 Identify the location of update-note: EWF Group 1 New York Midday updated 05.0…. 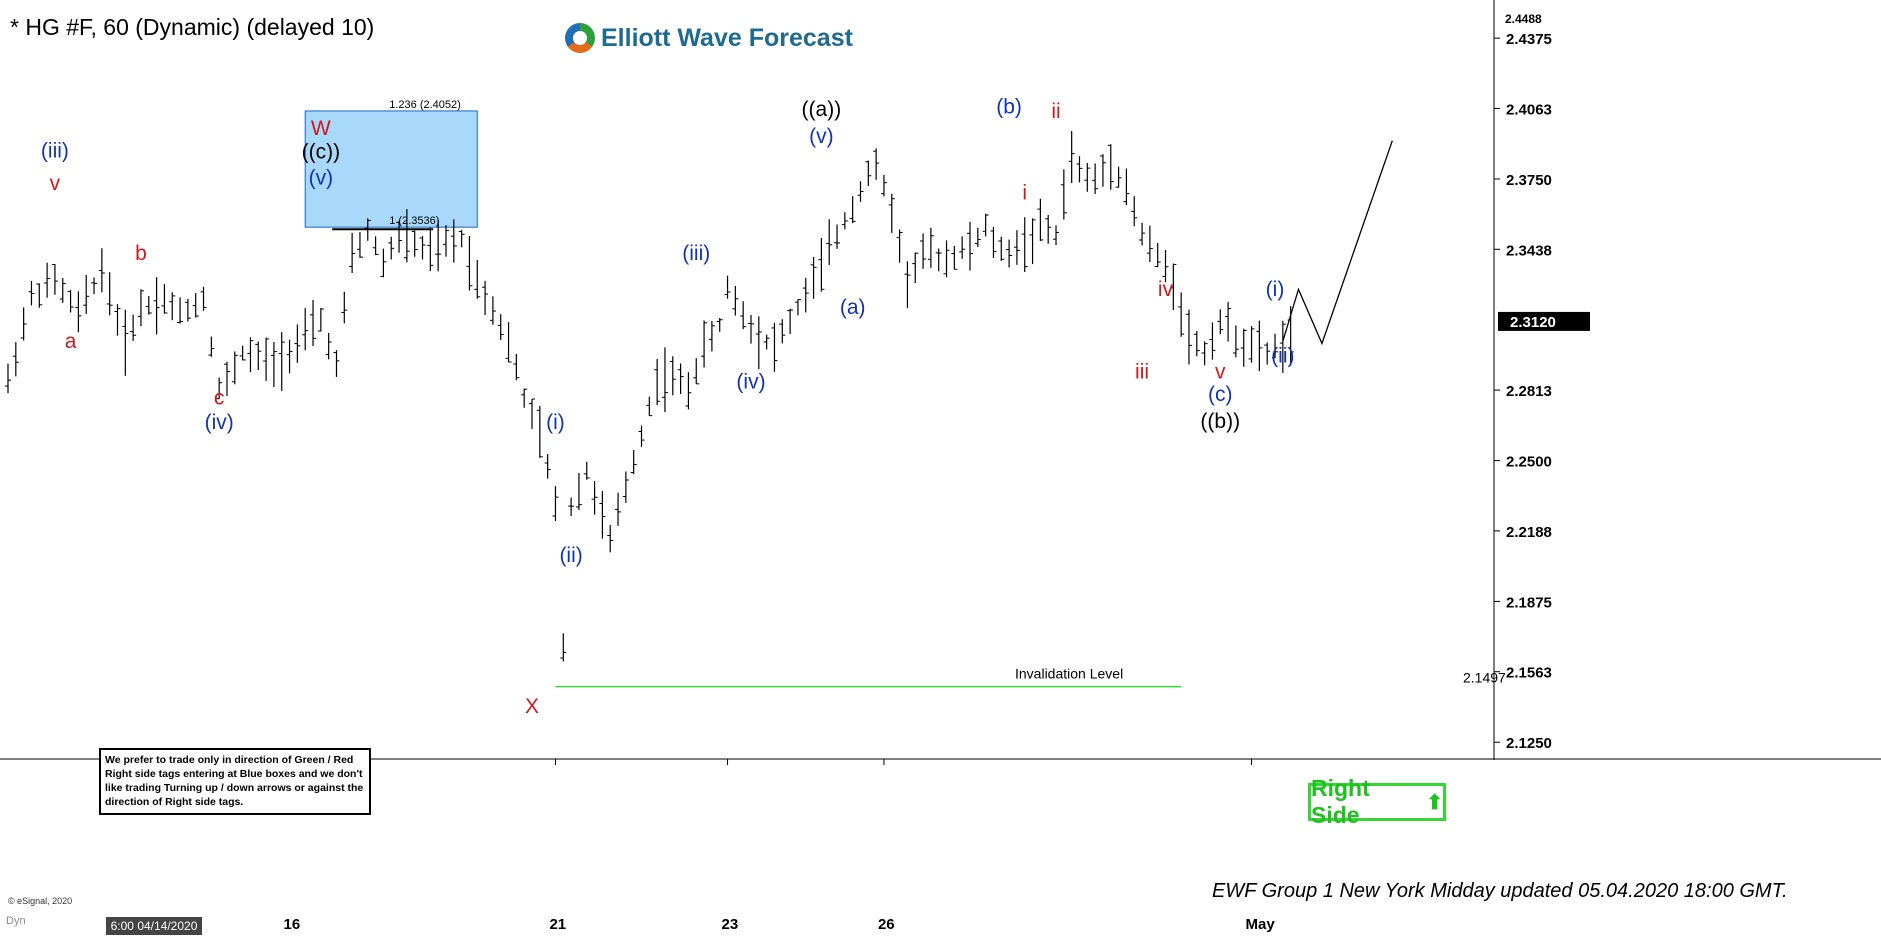
(1500, 891).